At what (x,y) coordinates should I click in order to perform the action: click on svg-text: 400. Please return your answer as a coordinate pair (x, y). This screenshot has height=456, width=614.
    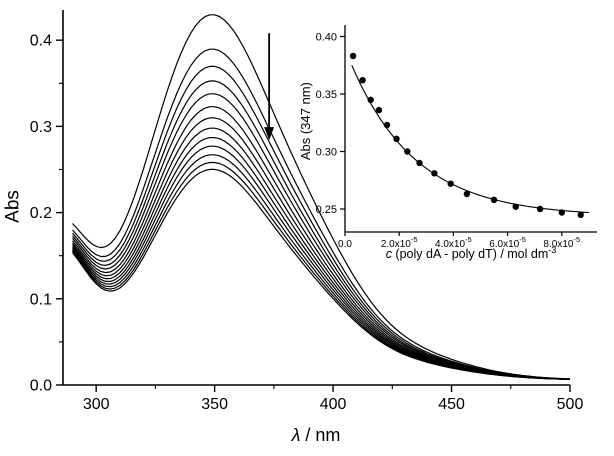
    Looking at the image, I should click on (333, 404).